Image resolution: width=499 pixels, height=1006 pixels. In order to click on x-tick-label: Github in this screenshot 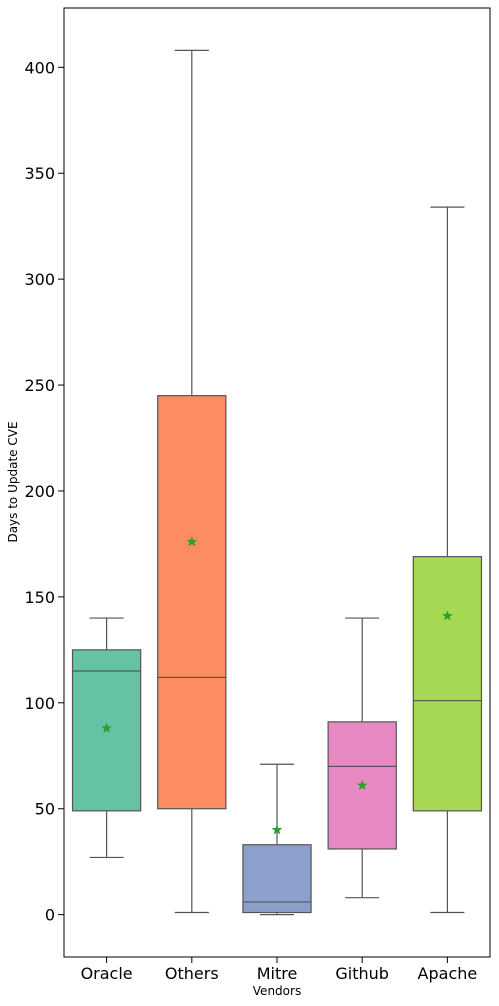, I will do `click(362, 973)`.